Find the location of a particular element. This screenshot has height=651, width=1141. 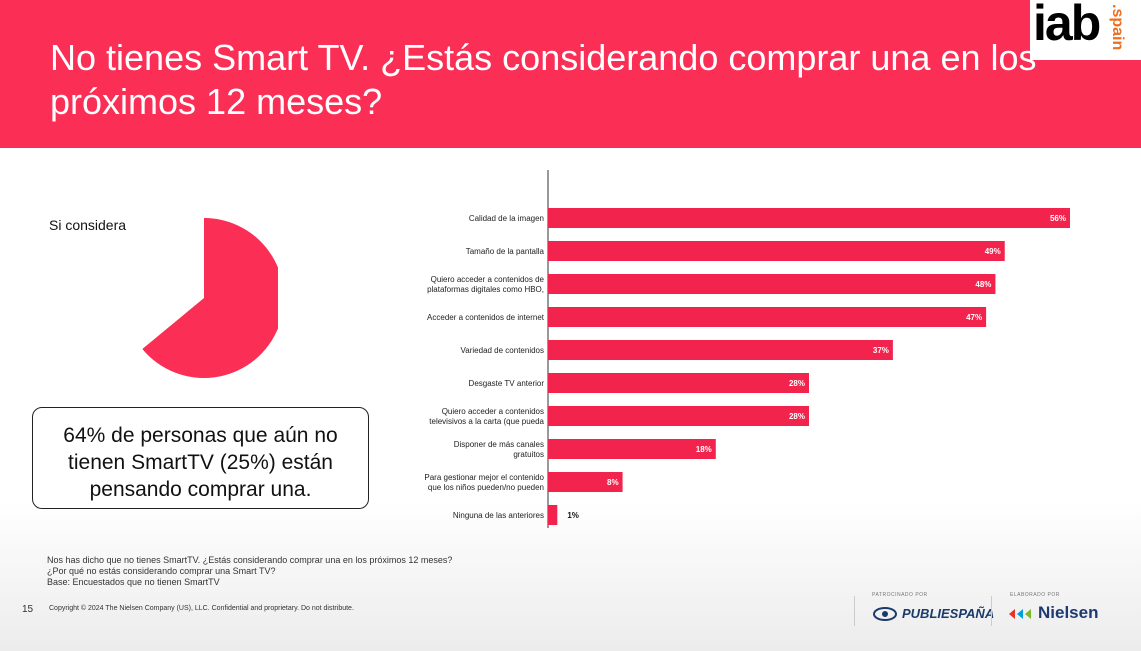

category-label: Calidad de la imagen is located at coordinates (506, 218).